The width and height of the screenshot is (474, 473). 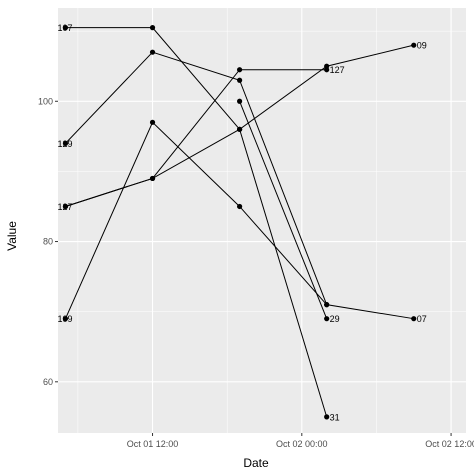 I want to click on start-point-label: 107, so click(x=64, y=28).